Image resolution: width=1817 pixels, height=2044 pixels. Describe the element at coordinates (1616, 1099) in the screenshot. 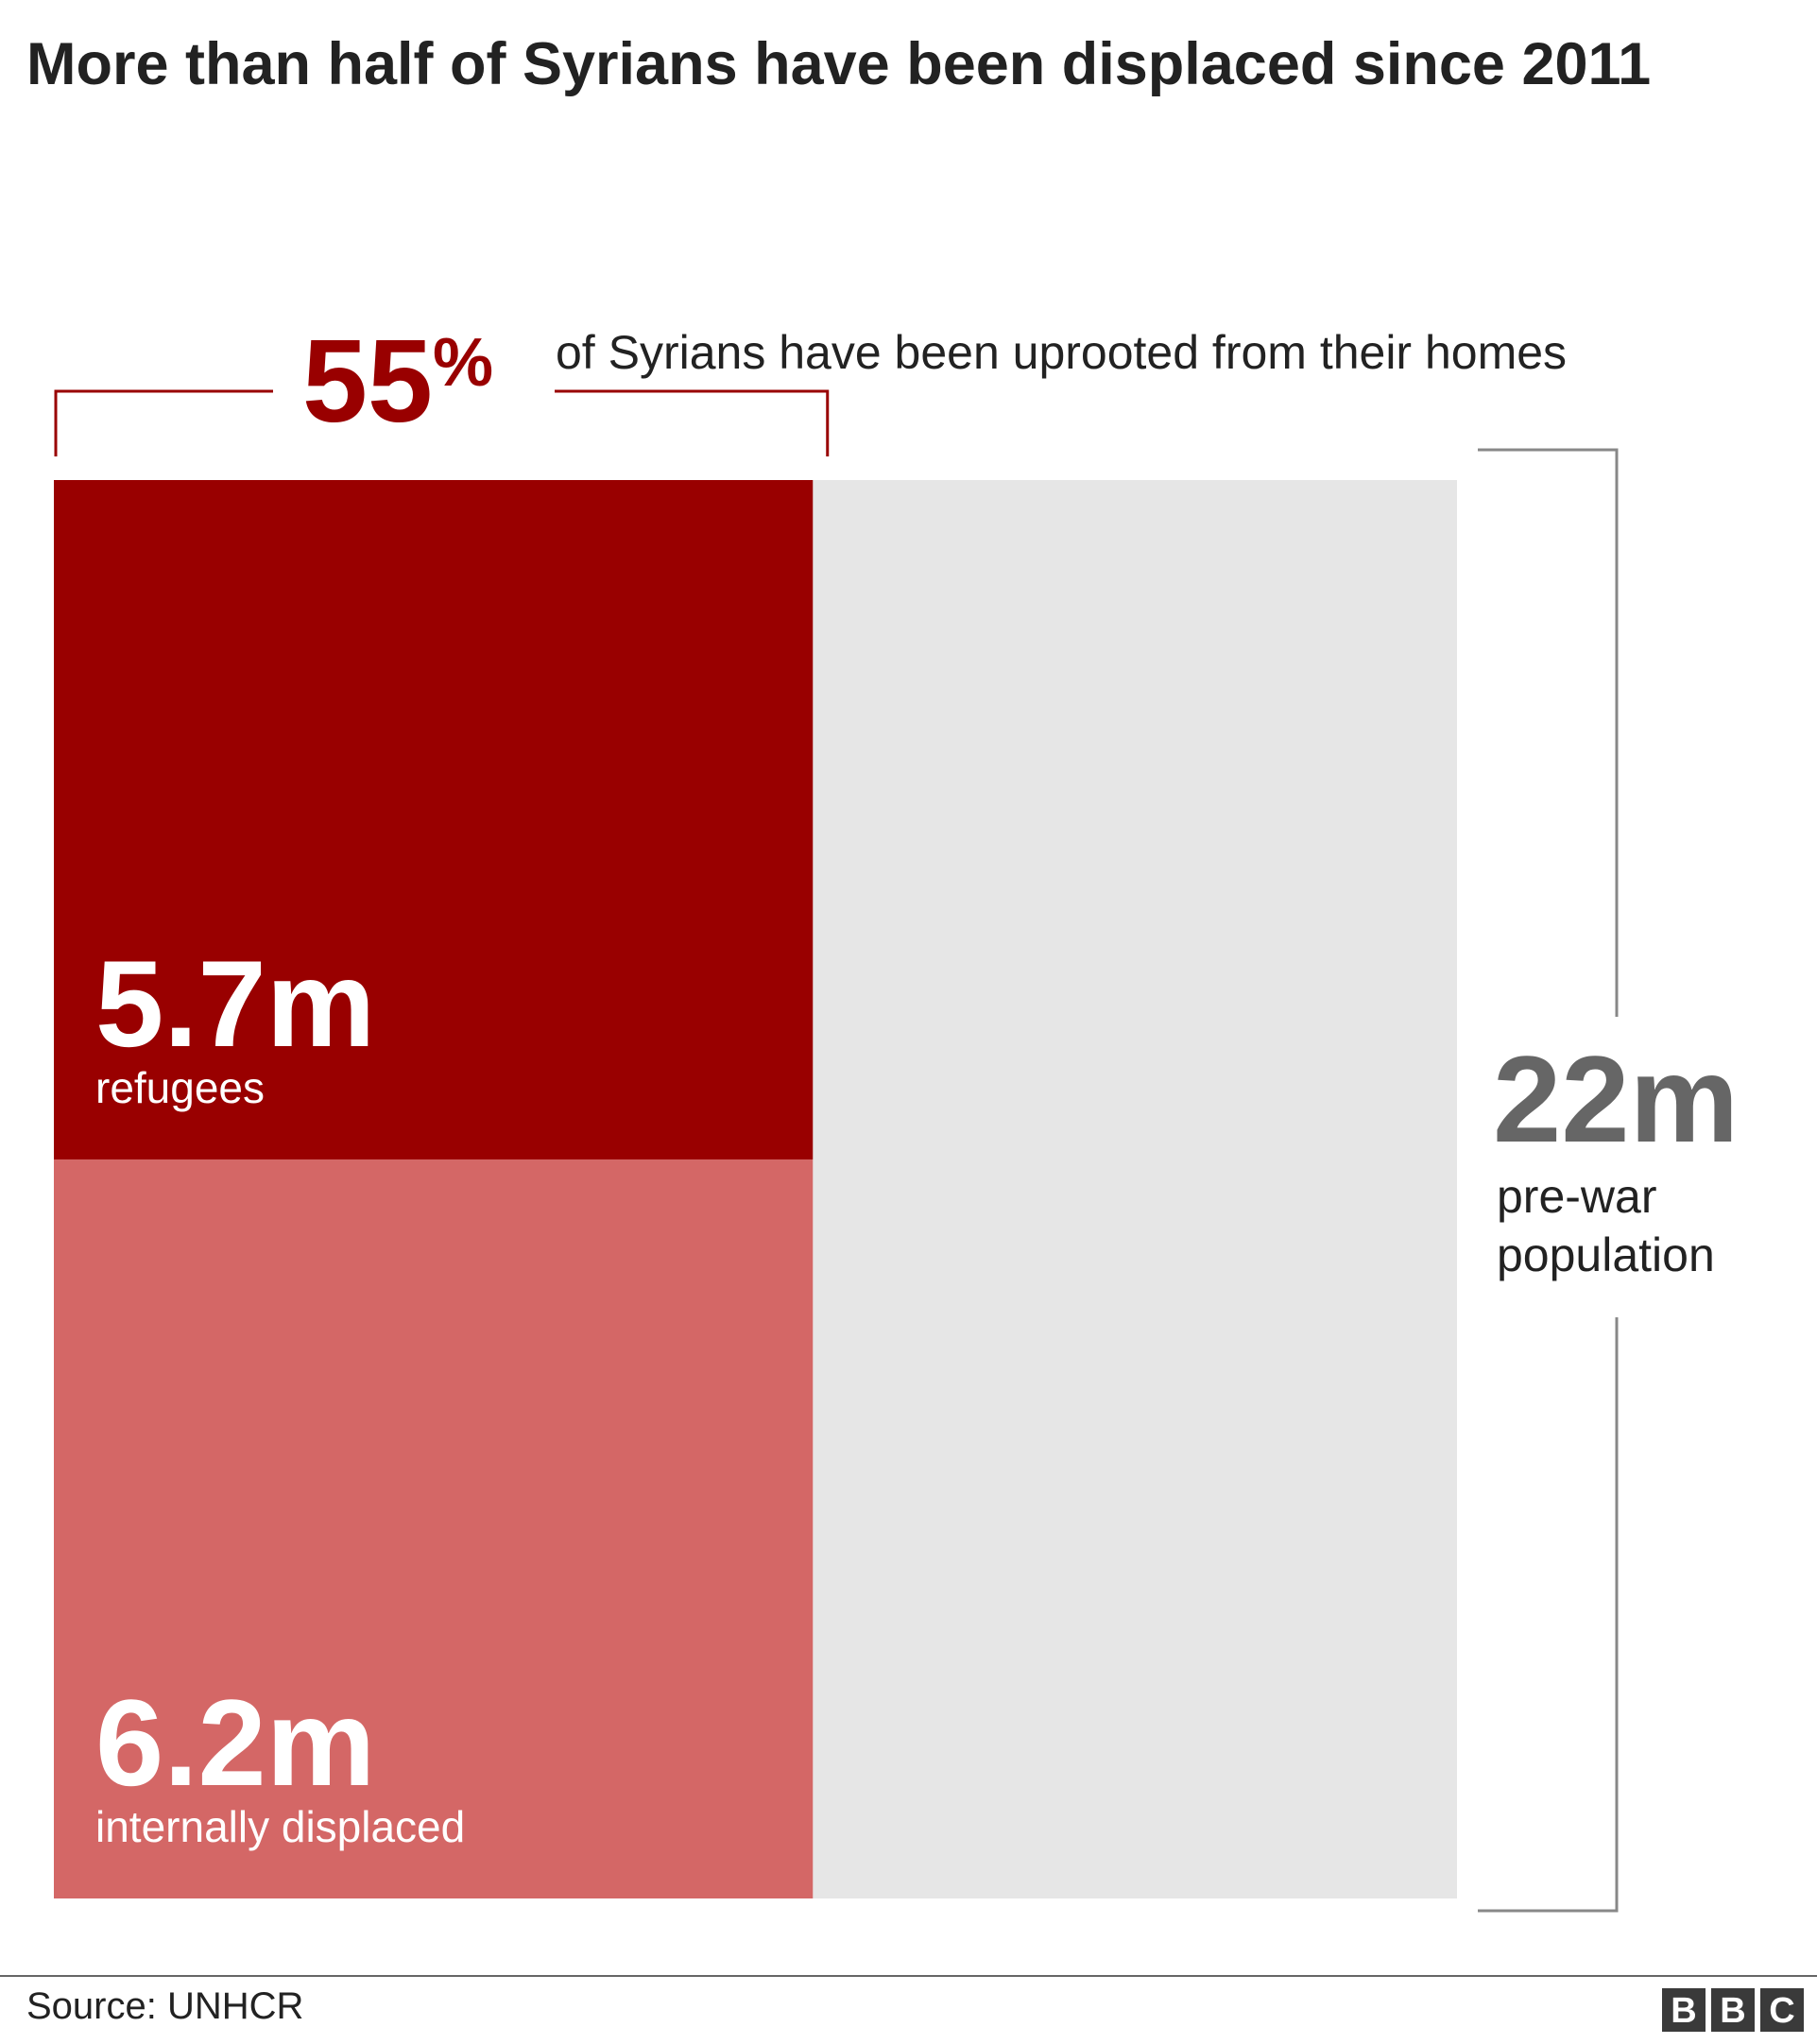

I see `total-label: 22m` at that location.